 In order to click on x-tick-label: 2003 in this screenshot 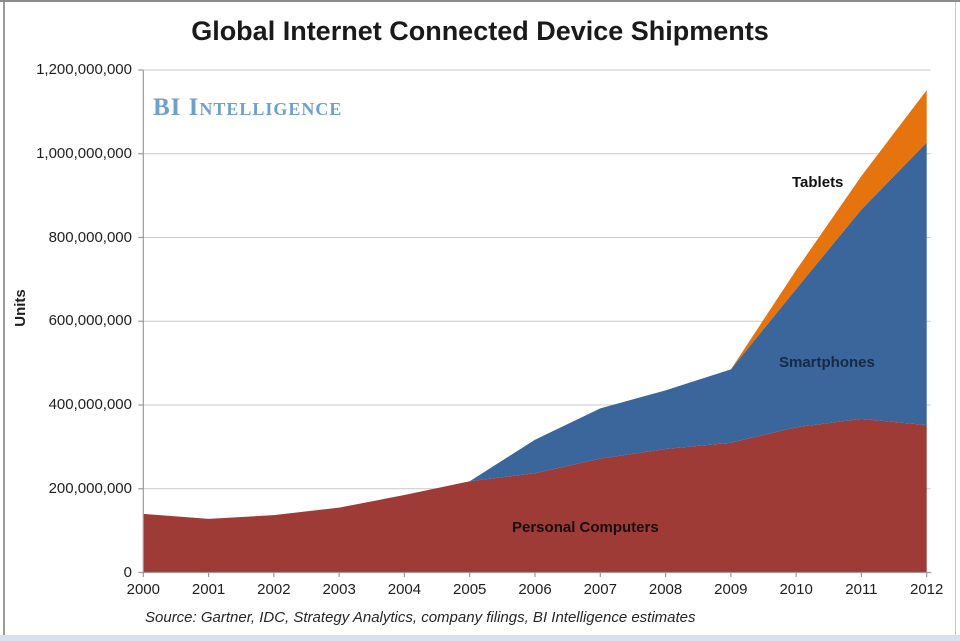, I will do `click(339, 589)`.